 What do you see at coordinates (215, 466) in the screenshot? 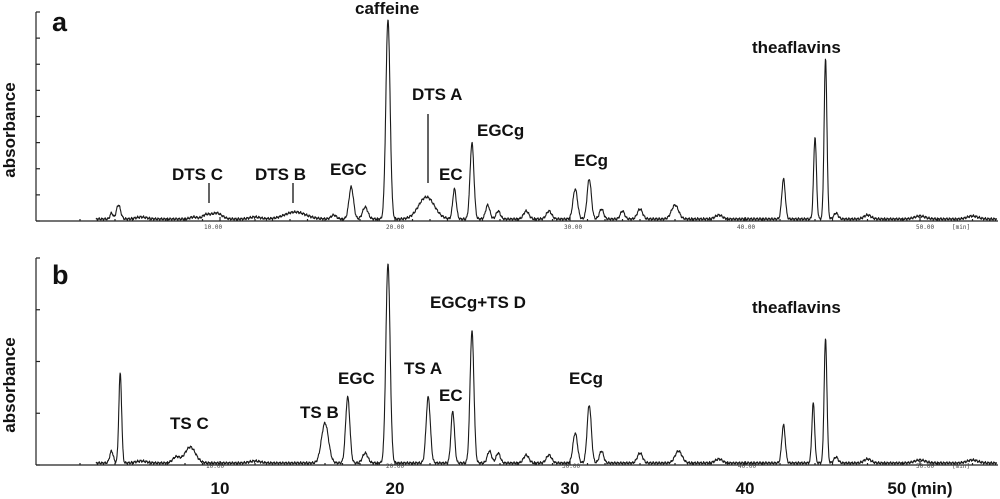
I see `b-mini-tick-10: 10.00` at bounding box center [215, 466].